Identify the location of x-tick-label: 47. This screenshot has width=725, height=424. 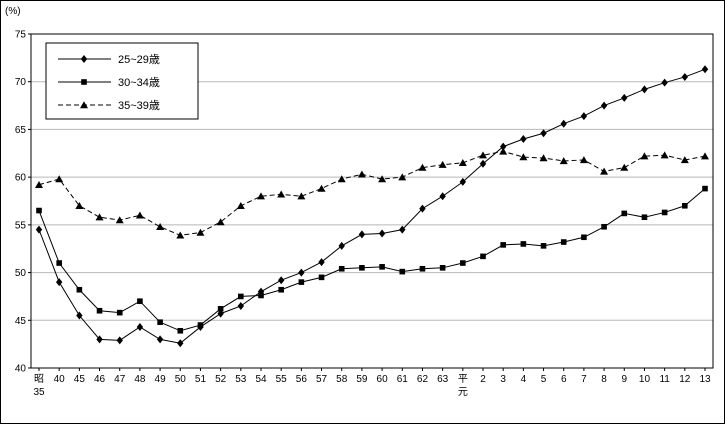
(120, 379).